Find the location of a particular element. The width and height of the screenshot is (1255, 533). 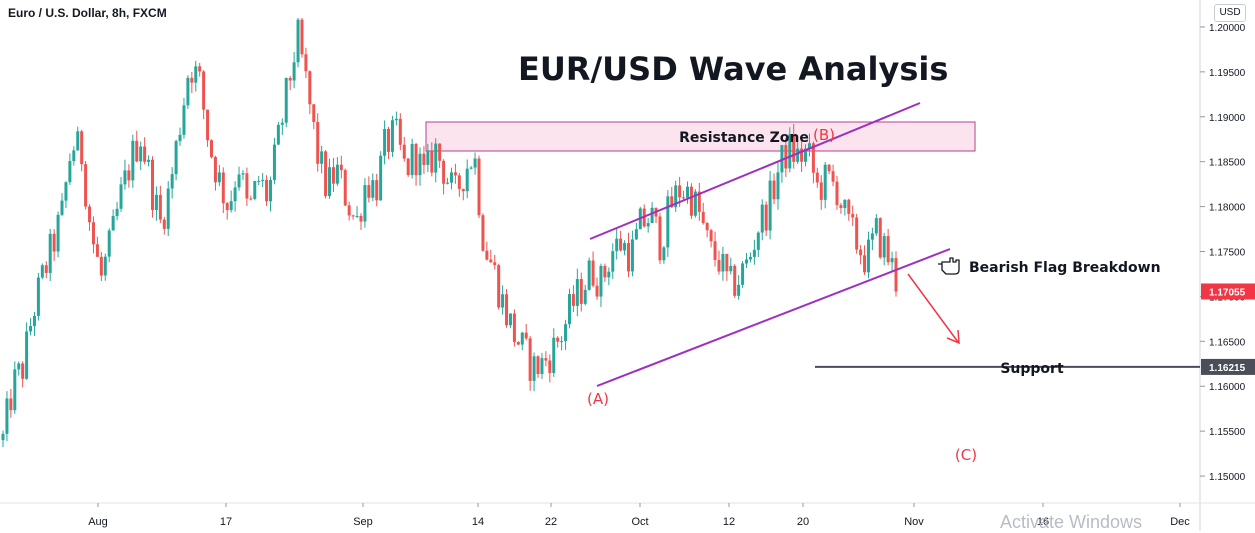

x-tick-label: 16 is located at coordinates (1043, 522).